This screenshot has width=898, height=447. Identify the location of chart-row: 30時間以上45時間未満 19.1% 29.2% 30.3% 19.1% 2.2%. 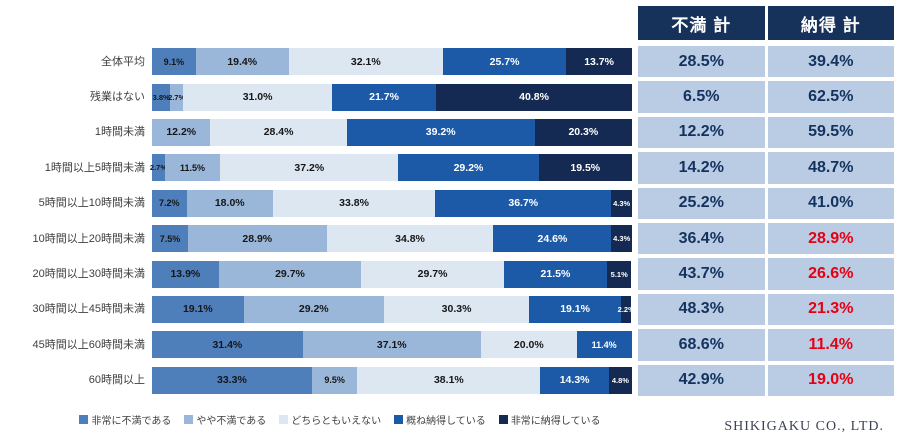
(317, 309).